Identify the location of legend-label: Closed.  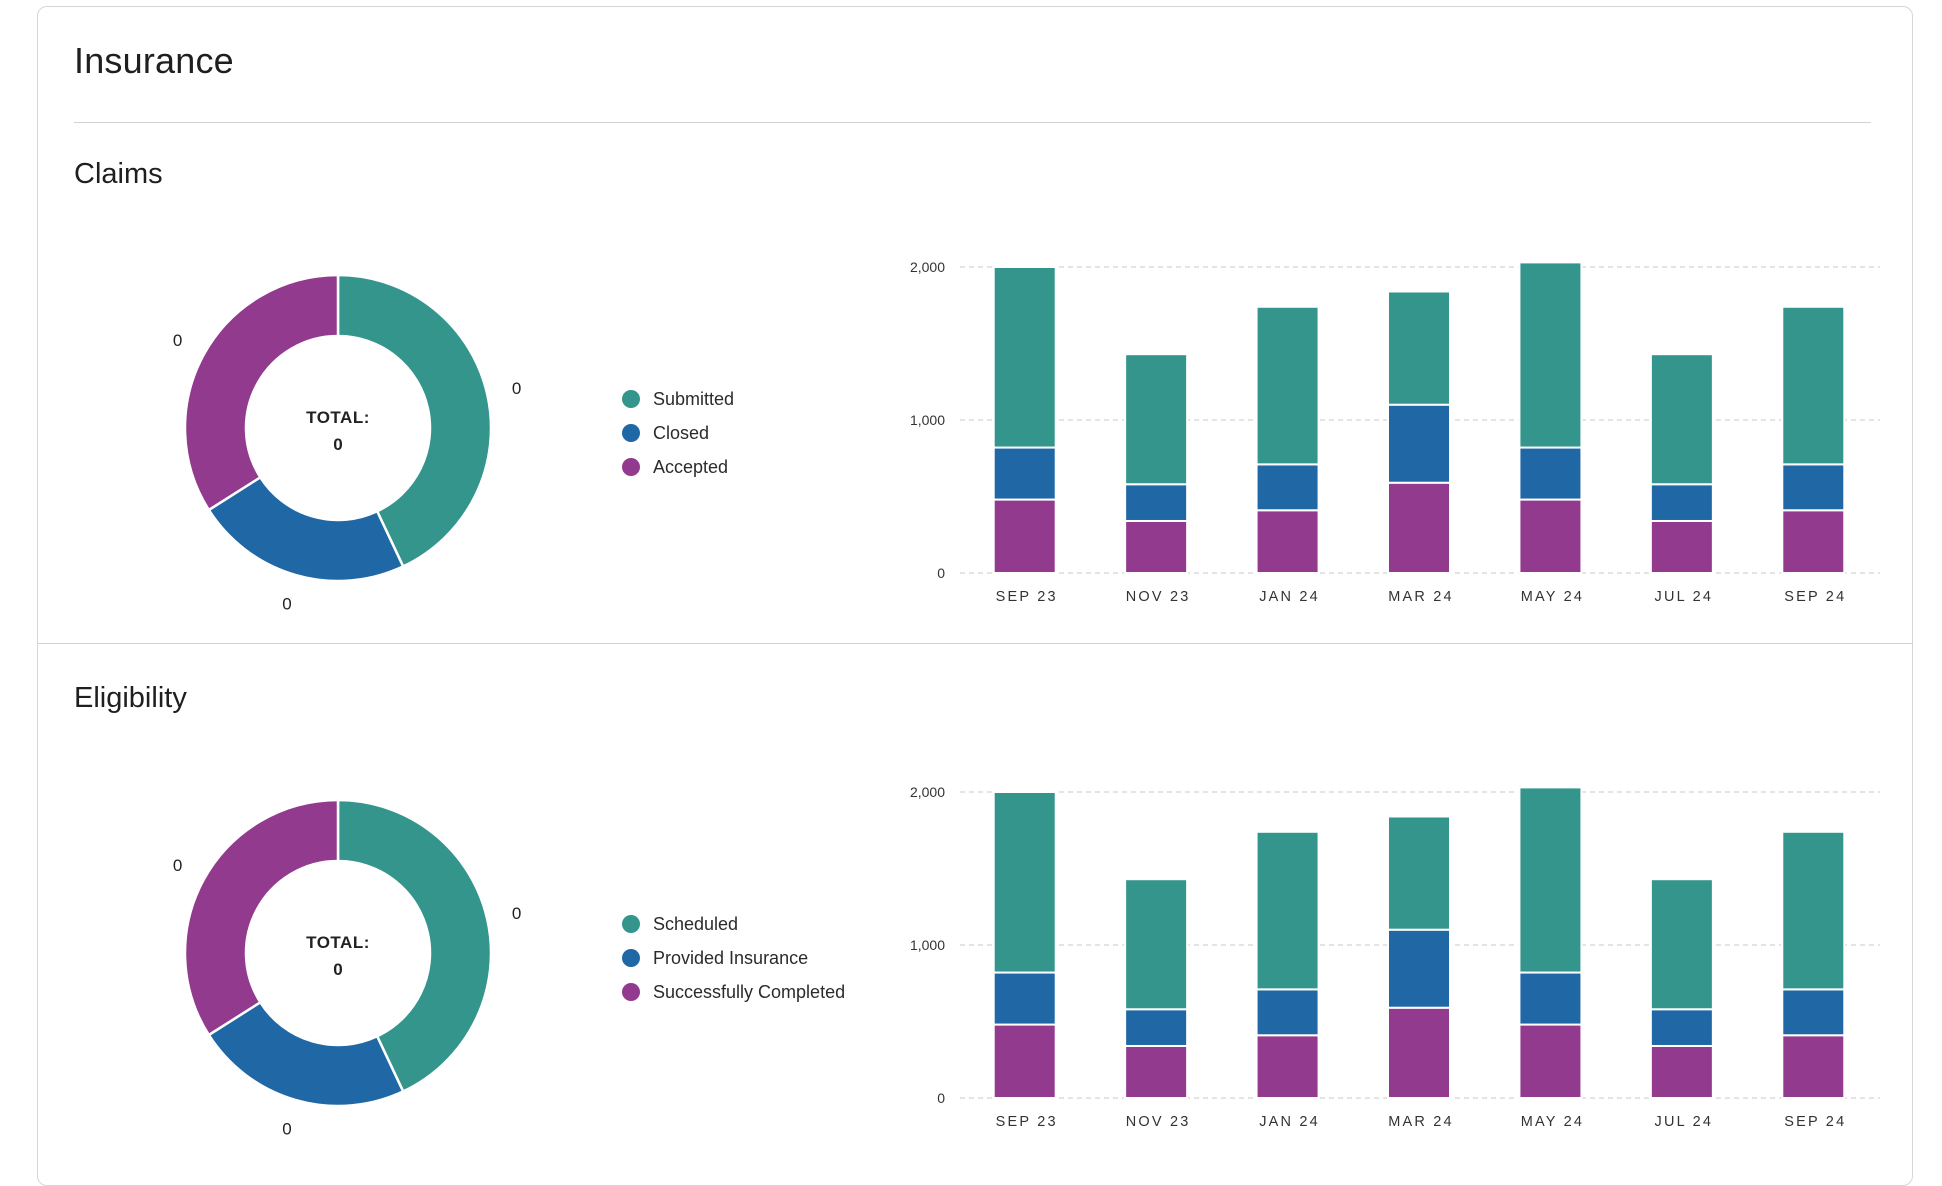
(681, 432).